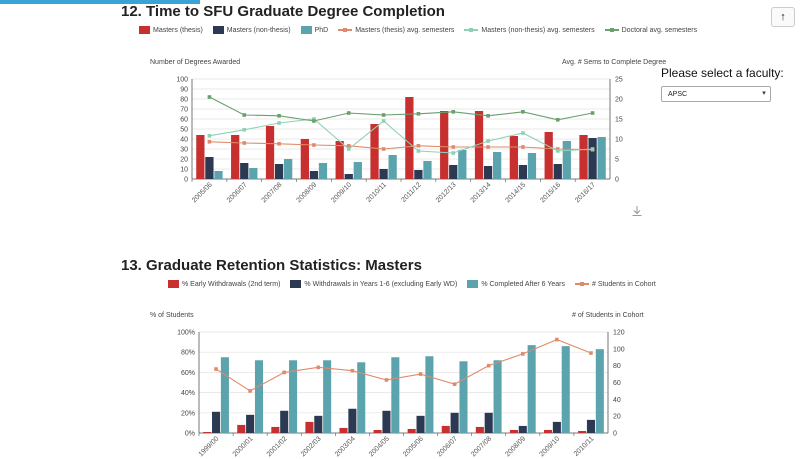 The width and height of the screenshot is (800, 459). I want to click on chart2-legend-bar-0: % Early Withdrawals (2nd term), so click(224, 284).